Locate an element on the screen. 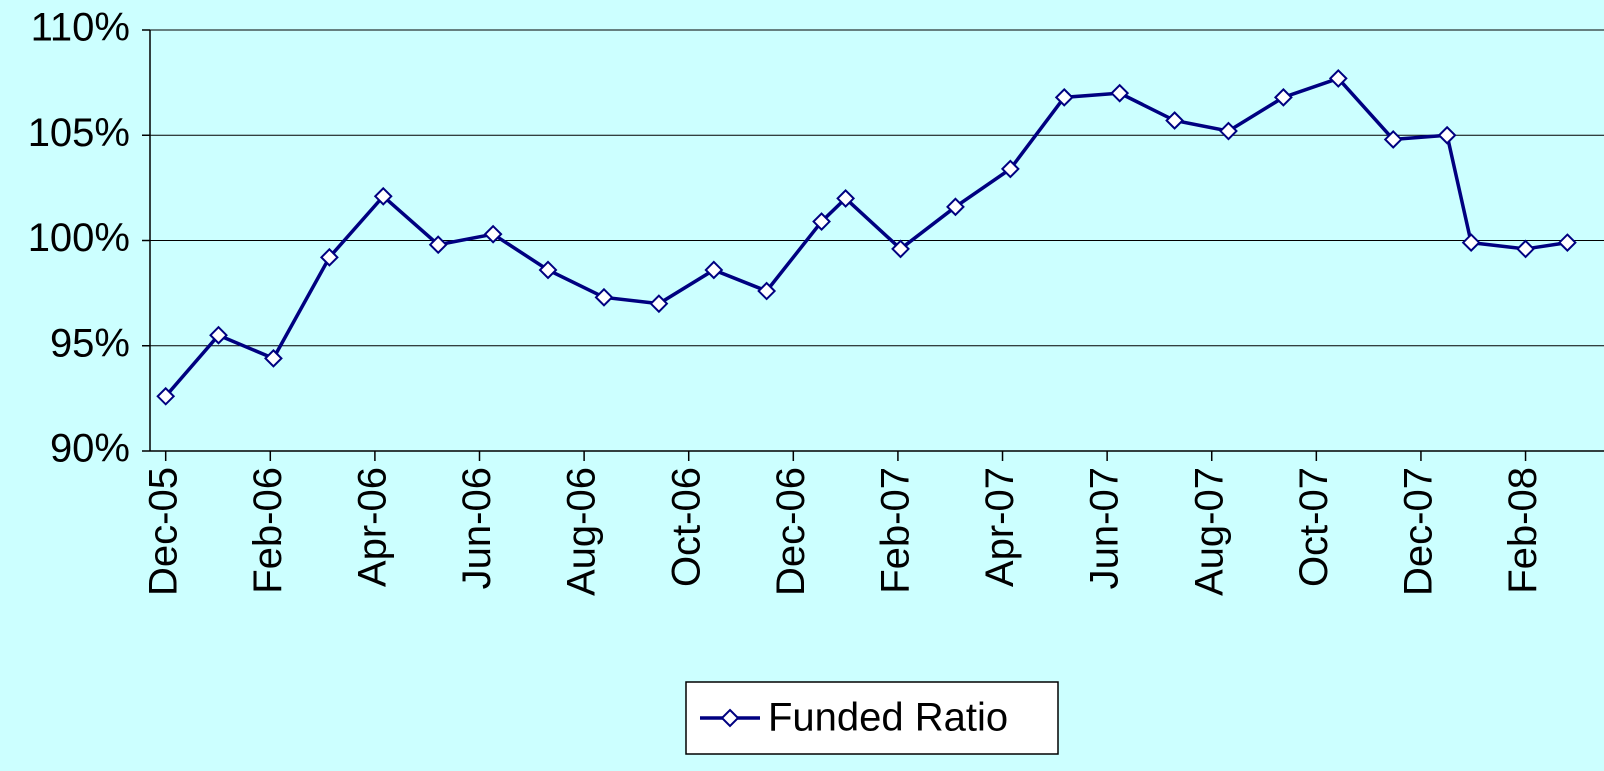 This screenshot has height=771, width=1604. x-tick-label: Oct-06 is located at coordinates (686, 527).